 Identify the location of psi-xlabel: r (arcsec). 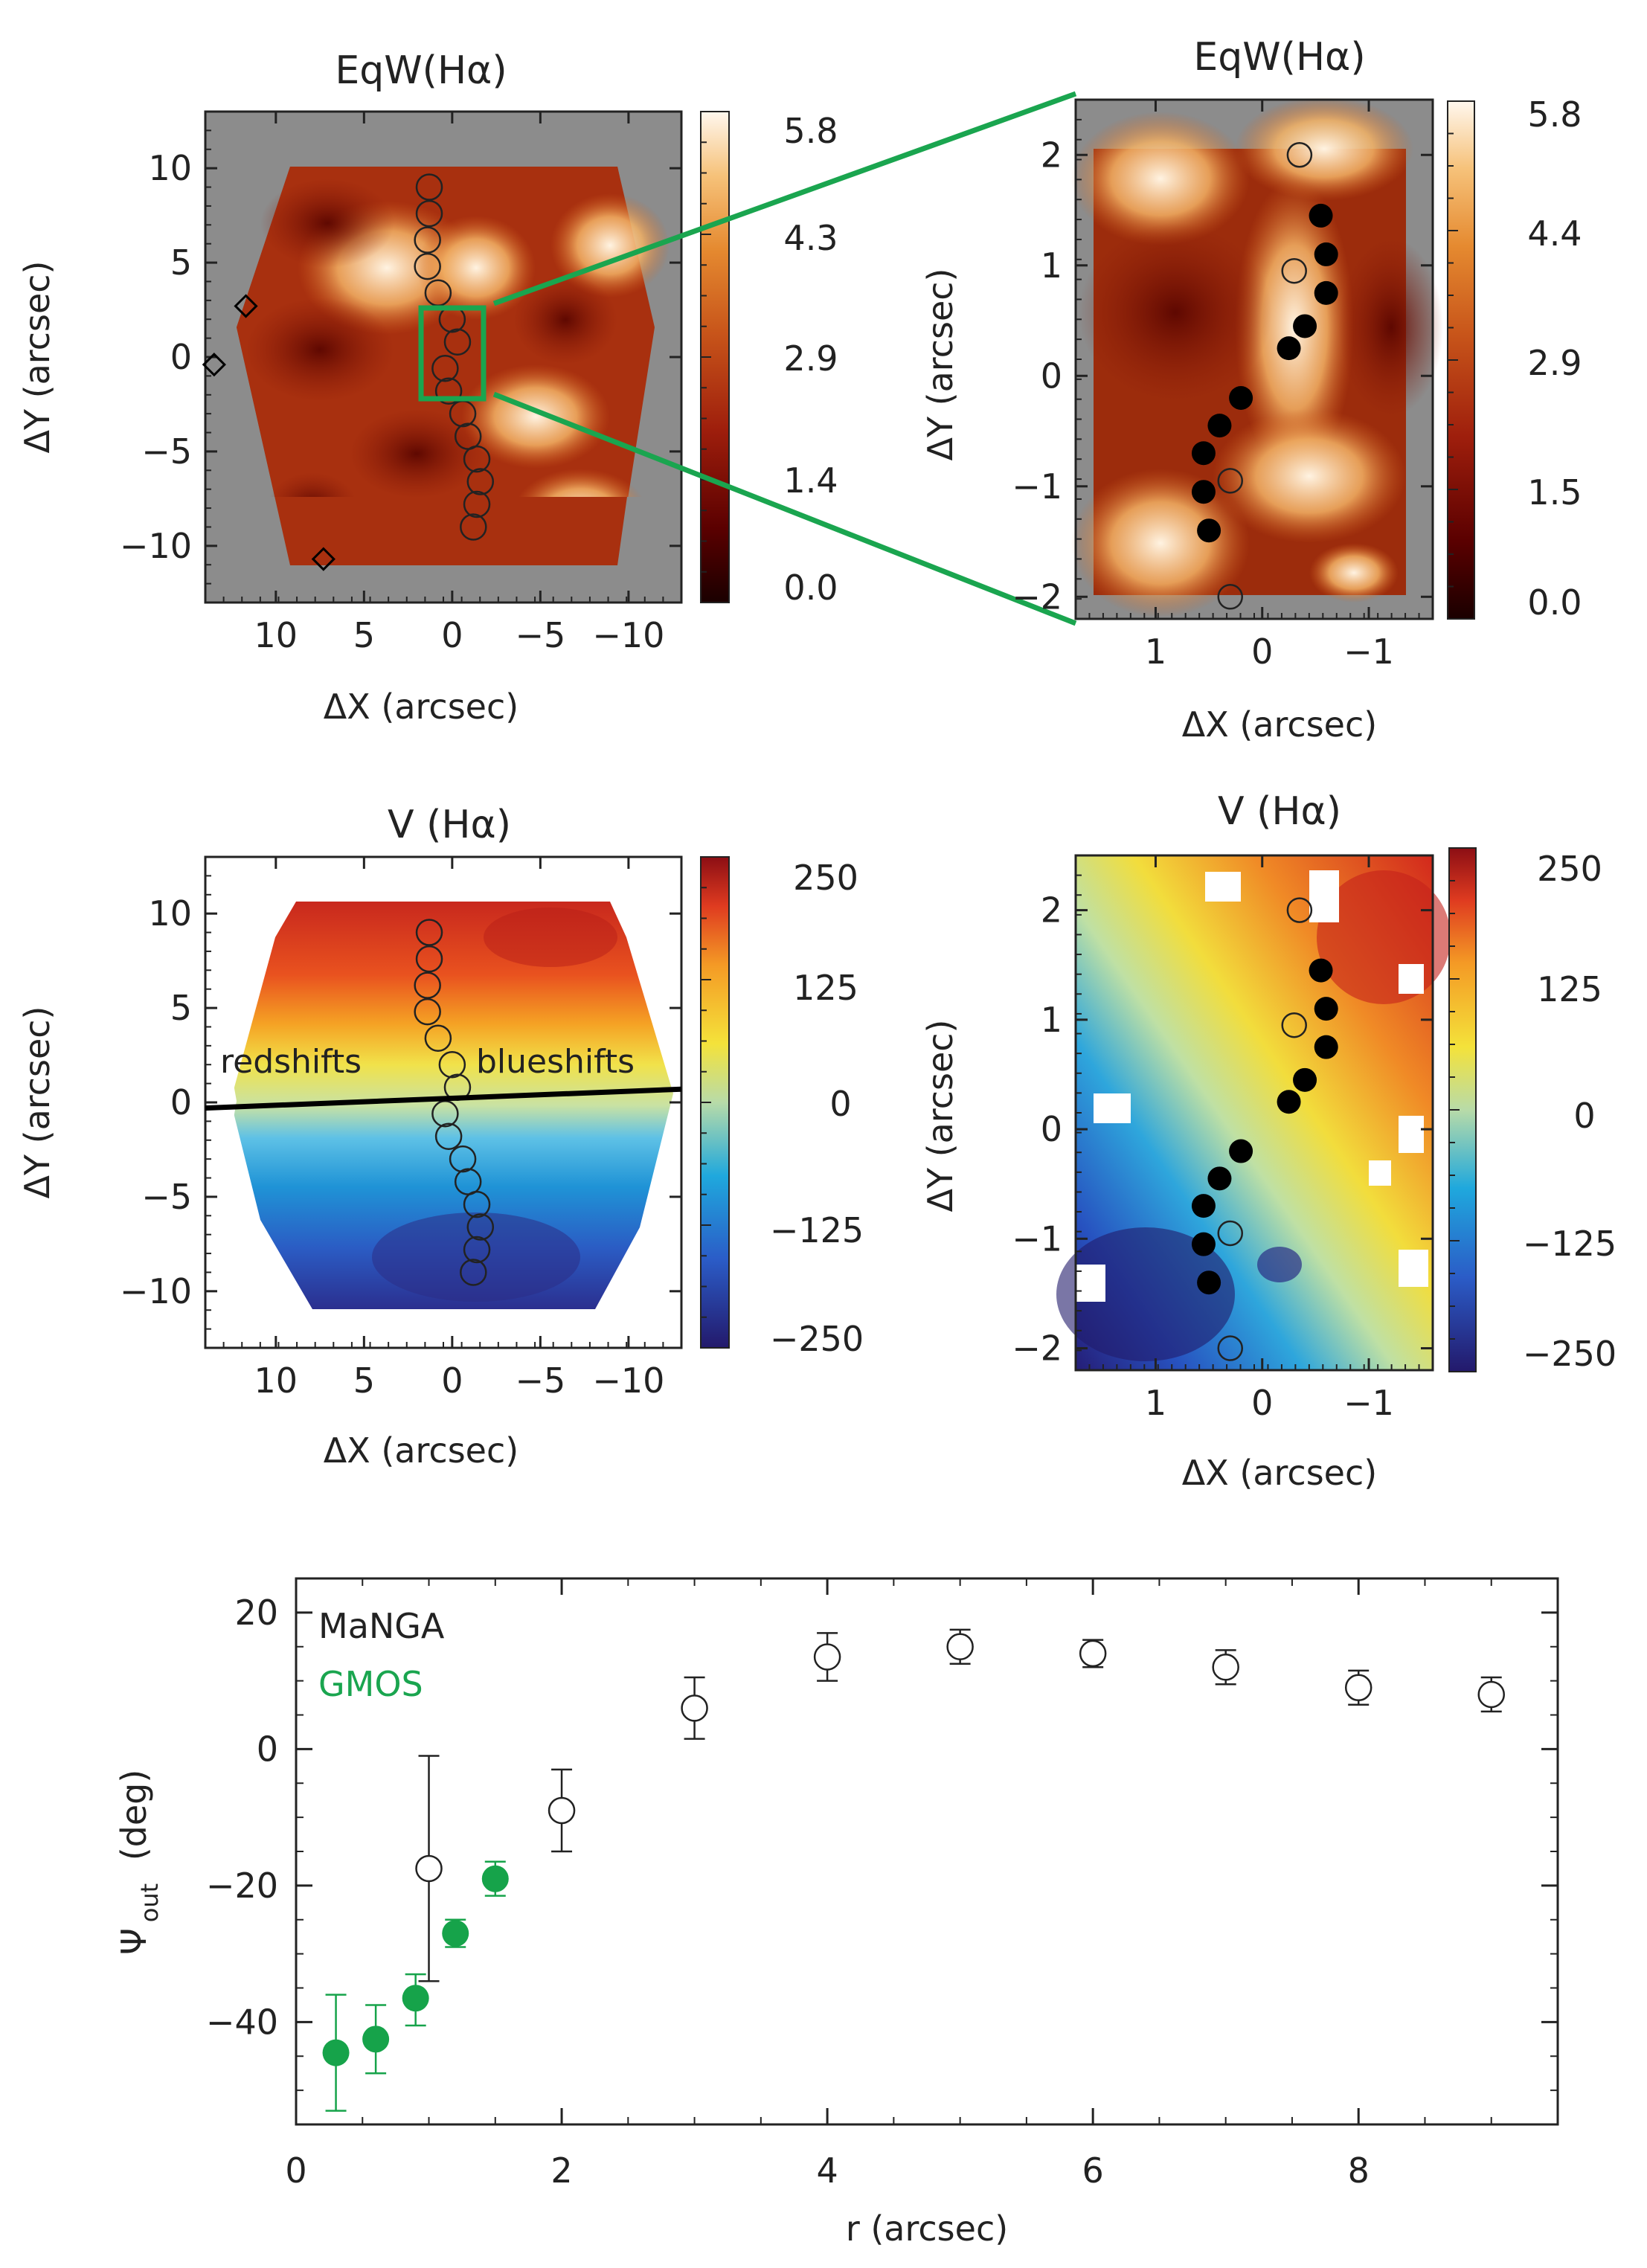
(927, 2228).